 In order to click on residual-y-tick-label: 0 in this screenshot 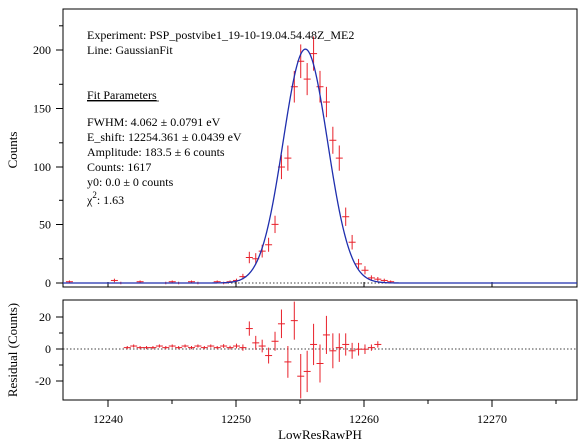, I will do `click(48, 349)`.